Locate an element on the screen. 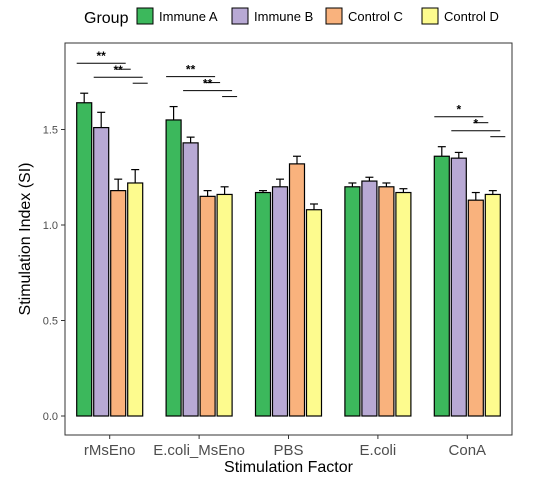  legend: Group Immune A Immune B Control C Control D is located at coordinates (291, 17).